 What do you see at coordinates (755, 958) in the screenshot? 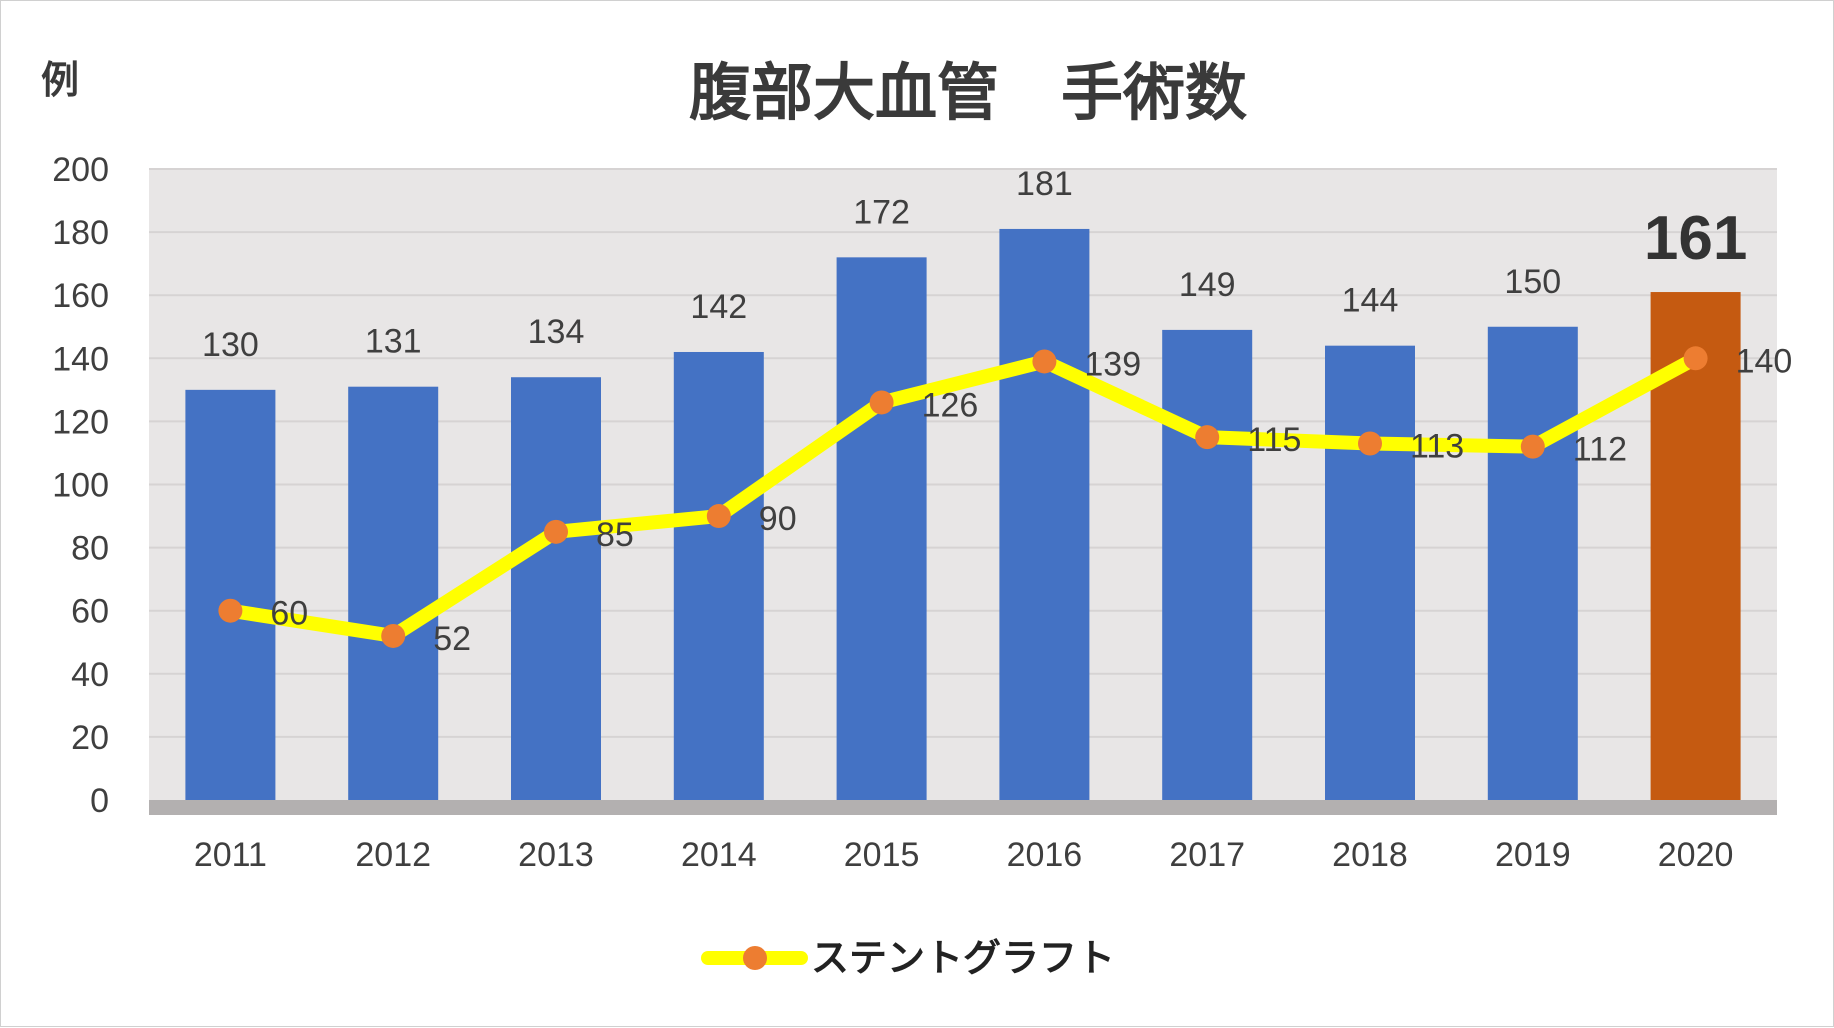
I see `legend-marker-swatch` at bounding box center [755, 958].